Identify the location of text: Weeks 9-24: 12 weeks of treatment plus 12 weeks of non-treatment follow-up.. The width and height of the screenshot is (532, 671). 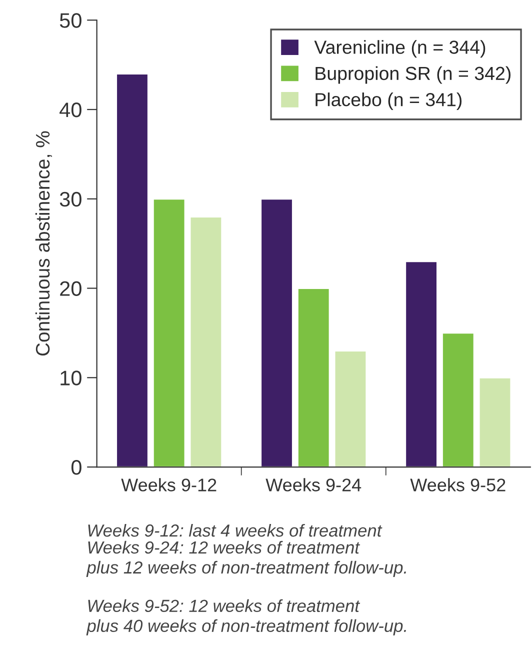
(246, 559).